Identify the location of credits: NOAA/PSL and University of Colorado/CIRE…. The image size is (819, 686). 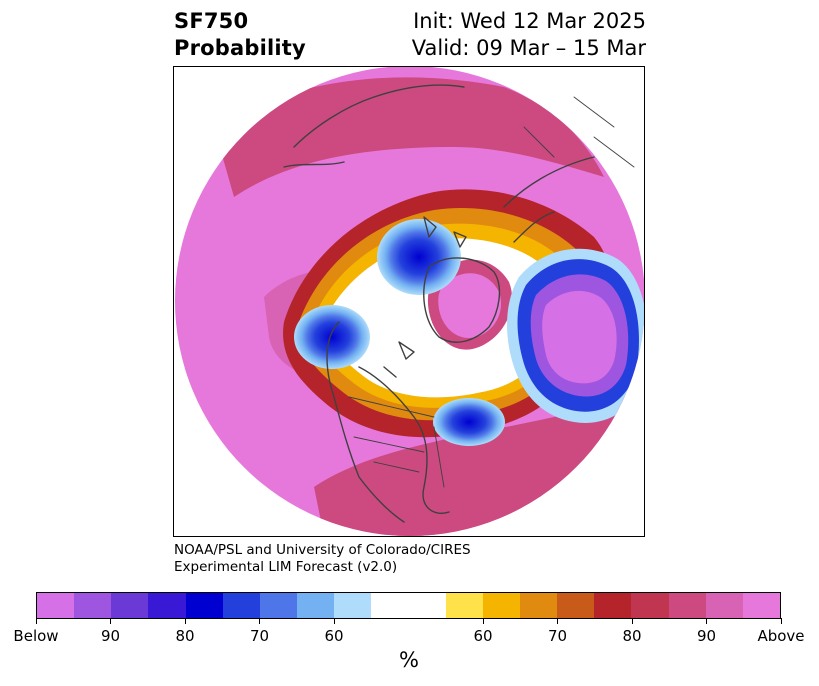
(322, 559).